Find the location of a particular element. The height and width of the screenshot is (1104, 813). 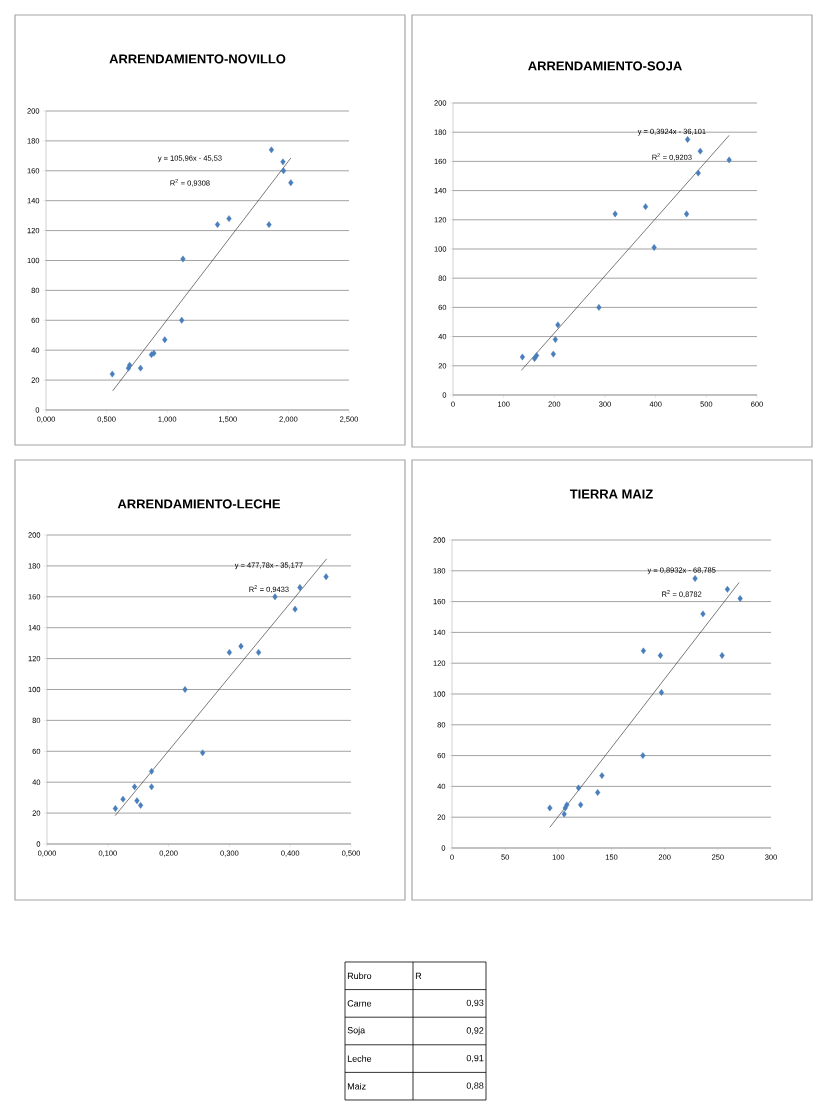

text: 0,88 is located at coordinates (475, 1086).